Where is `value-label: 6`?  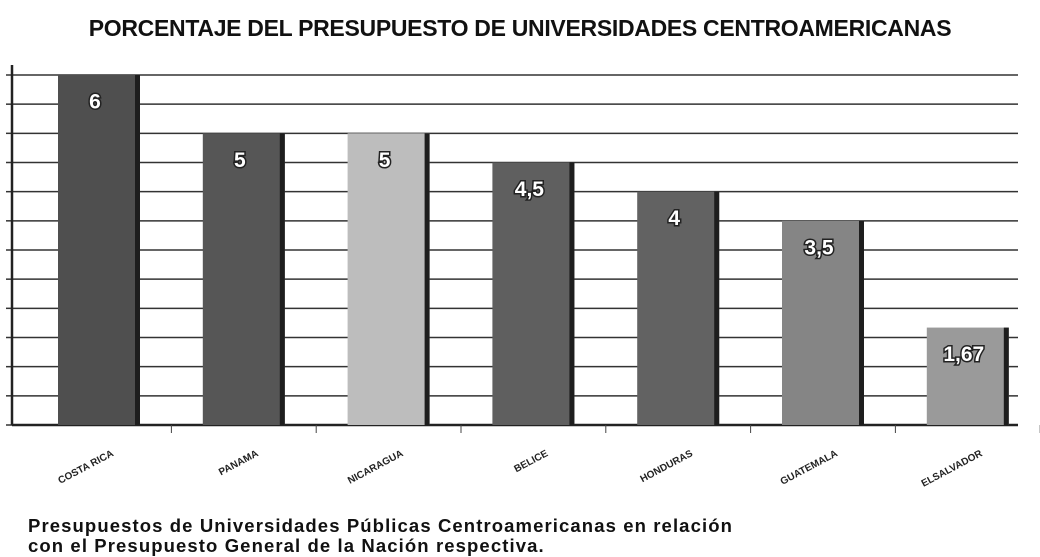 value-label: 6 is located at coordinates (95, 102).